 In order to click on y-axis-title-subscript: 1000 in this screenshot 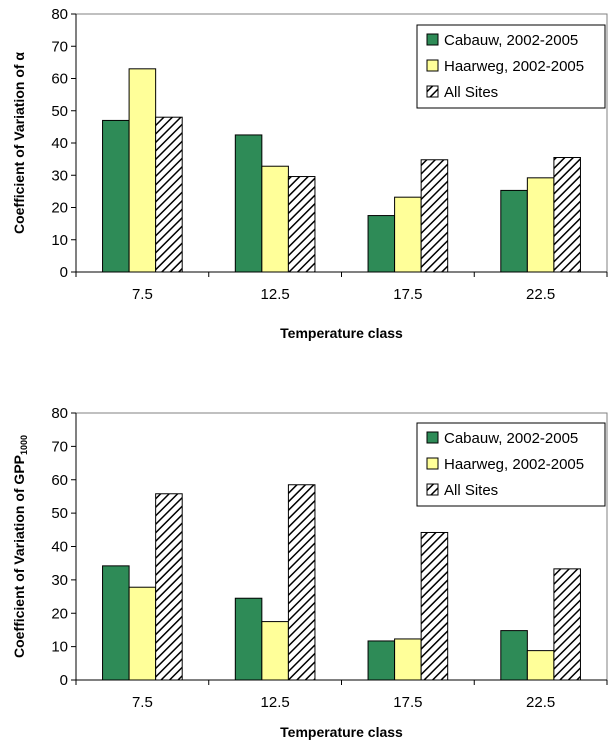, I will do `click(24, 445)`.